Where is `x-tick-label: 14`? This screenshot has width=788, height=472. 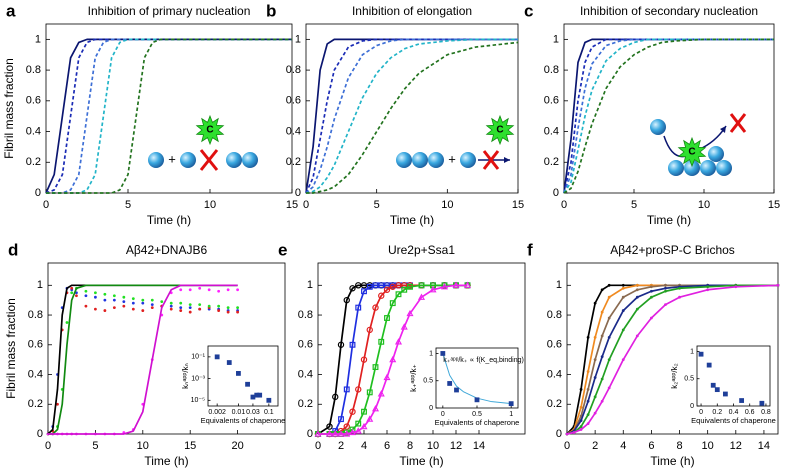
x-tick-label: 14 is located at coordinates (764, 446).